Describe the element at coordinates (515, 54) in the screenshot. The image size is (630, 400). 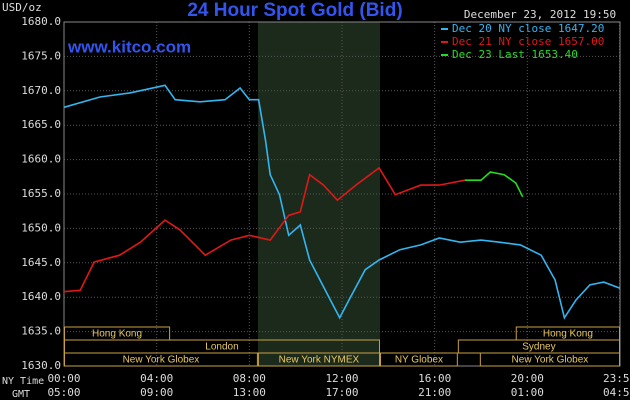
I see `legend-label: Dec 23 Last 1653.40` at that location.